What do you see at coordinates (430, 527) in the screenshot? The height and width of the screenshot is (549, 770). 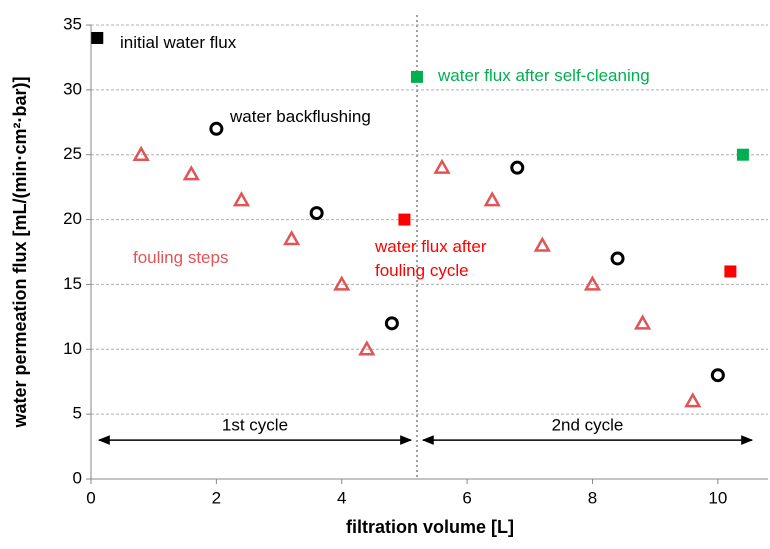 I see `x-axis-title: filtration volume [L]` at bounding box center [430, 527].